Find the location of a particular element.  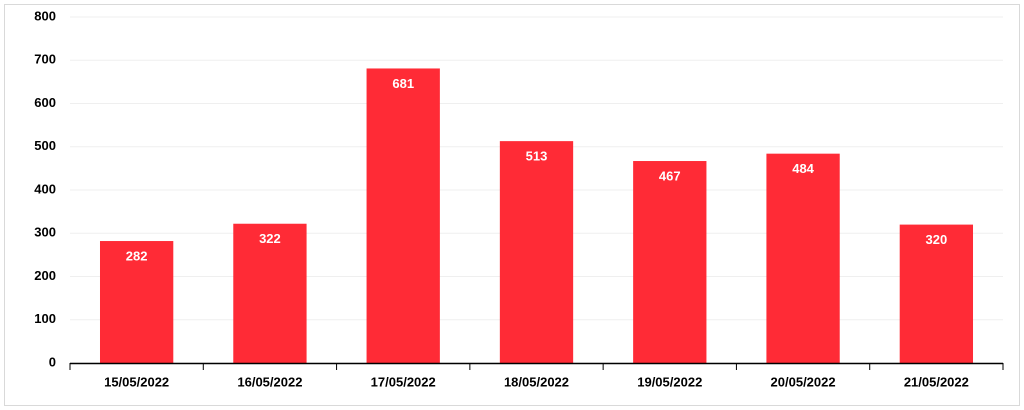

x-tick-label: 18/05/2022 is located at coordinates (536, 381).